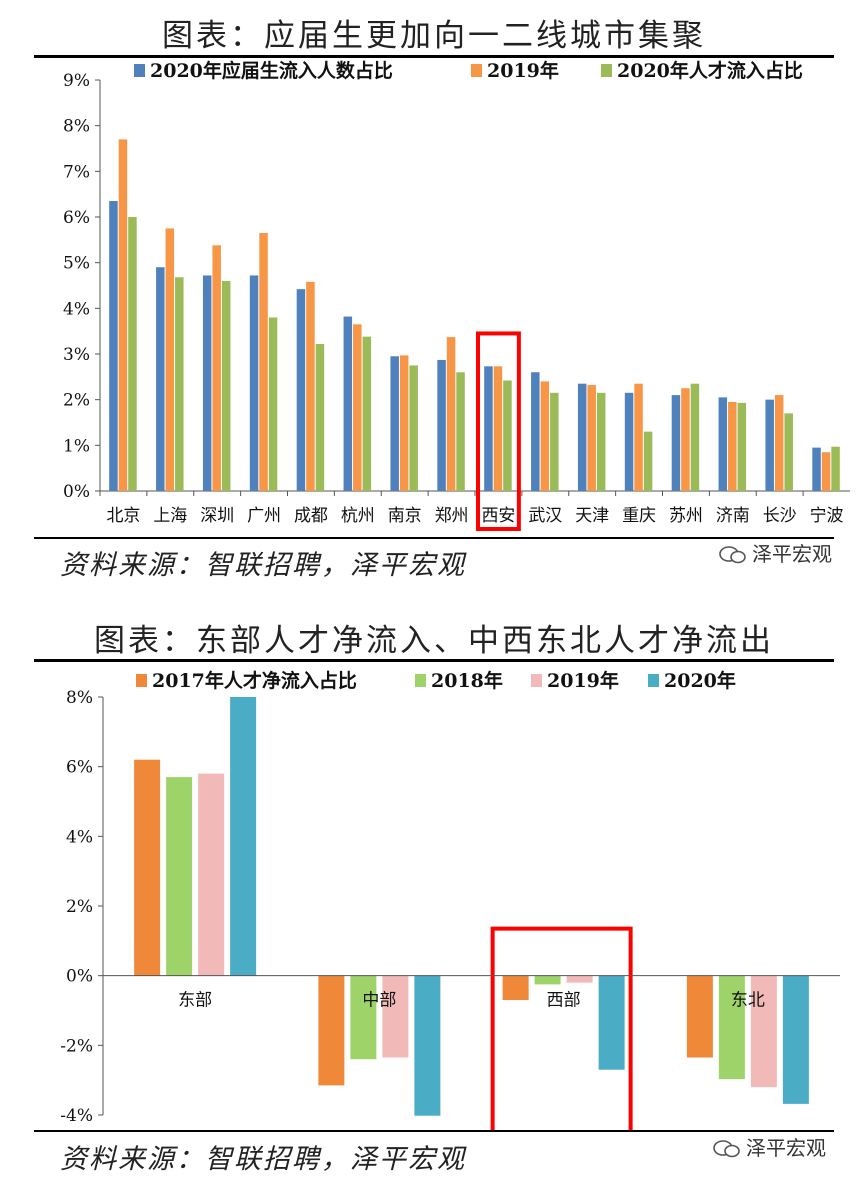  What do you see at coordinates (434, 641) in the screenshot?
I see `chart2-title: 图表：东部人才净流入、中西东北人才净流出` at bounding box center [434, 641].